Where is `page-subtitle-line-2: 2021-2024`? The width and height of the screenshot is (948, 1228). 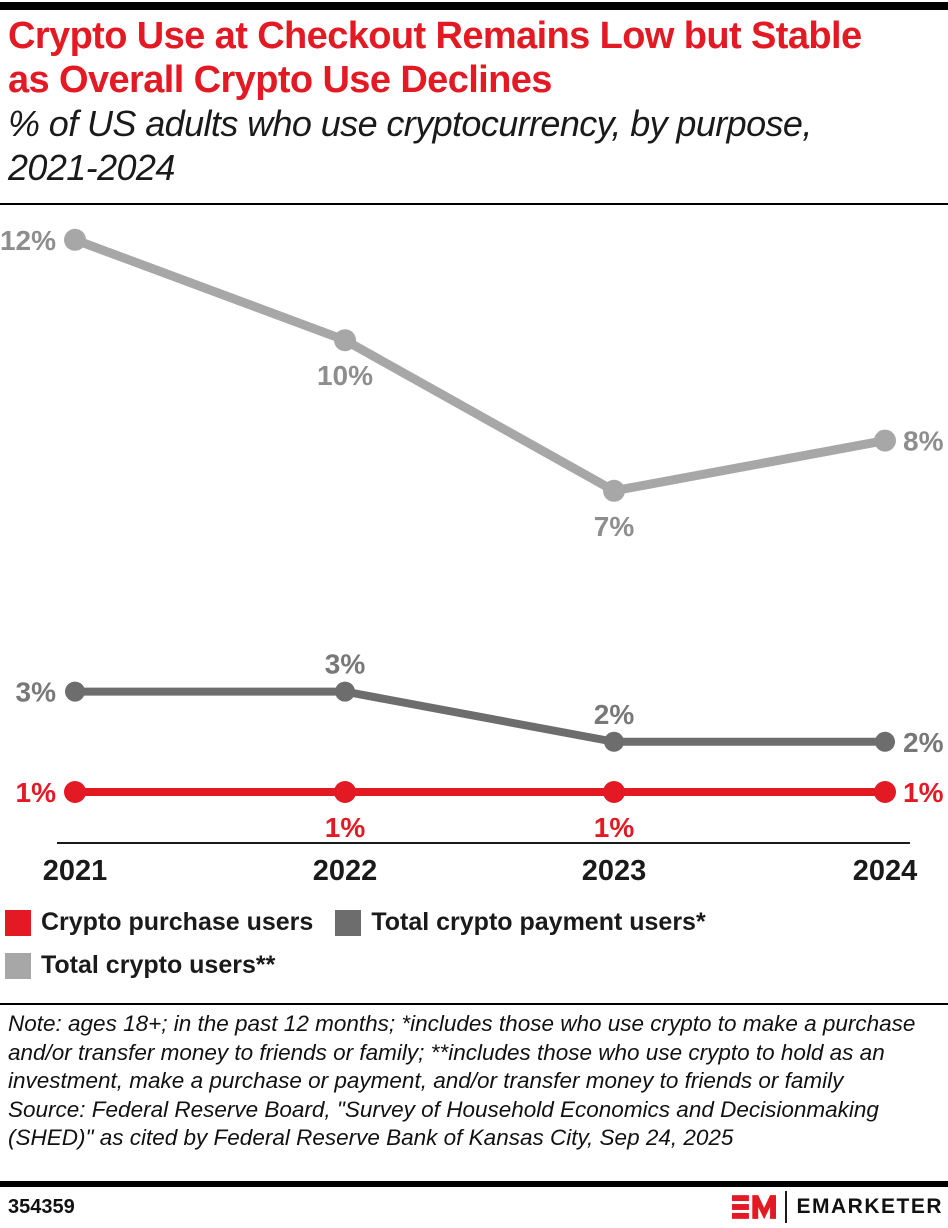 page-subtitle-line-2: 2021-2024 is located at coordinates (91, 167).